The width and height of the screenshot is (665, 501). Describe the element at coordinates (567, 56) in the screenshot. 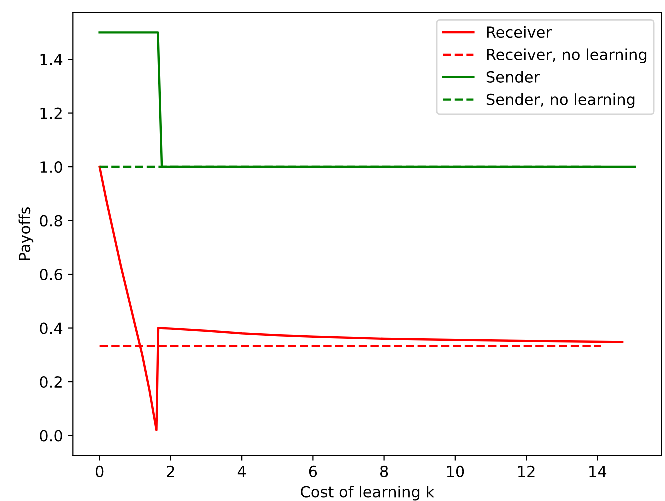

I see `legend-label: Receiver, no learning` at that location.